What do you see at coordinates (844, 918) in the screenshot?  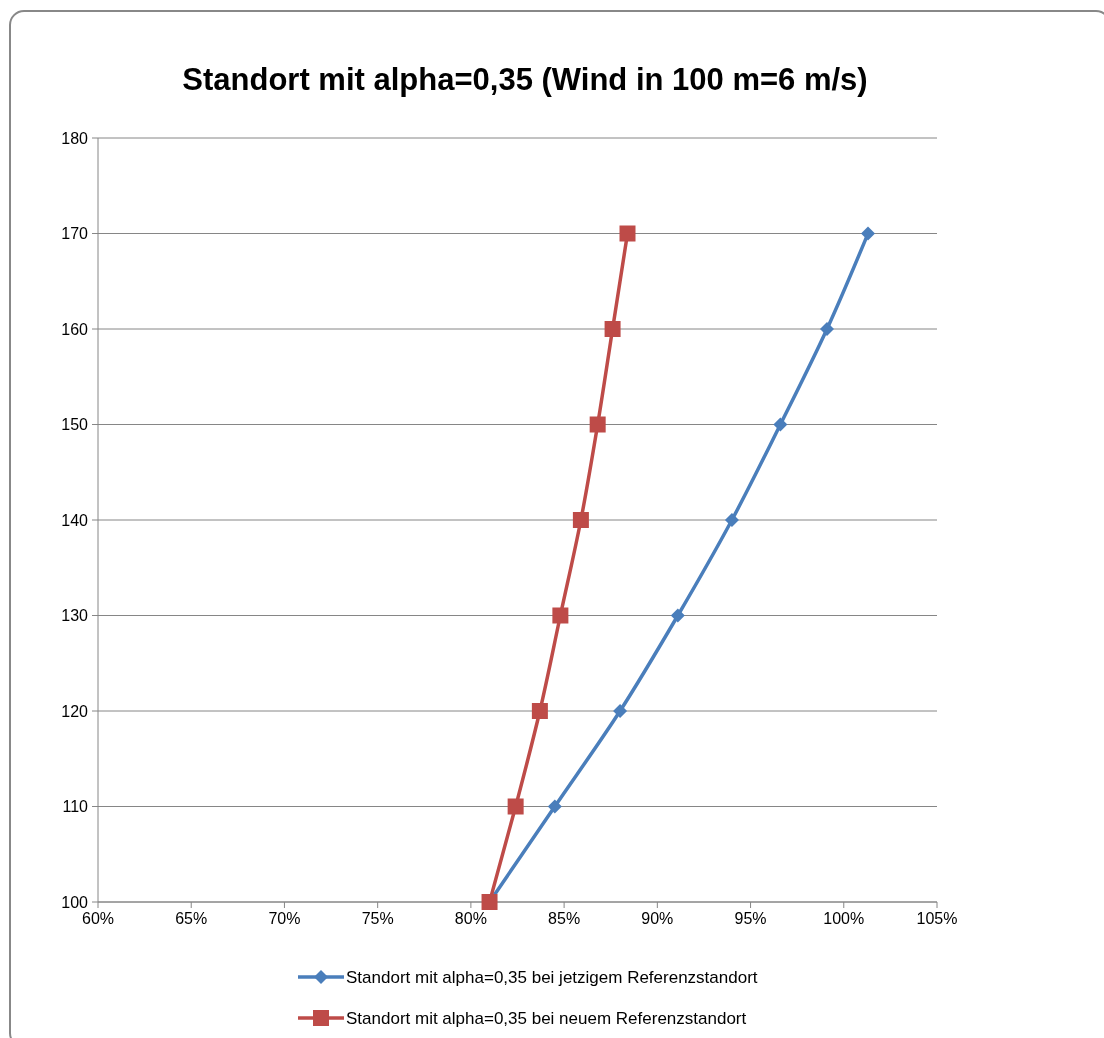 I see `x-tick-label: 100%` at bounding box center [844, 918].